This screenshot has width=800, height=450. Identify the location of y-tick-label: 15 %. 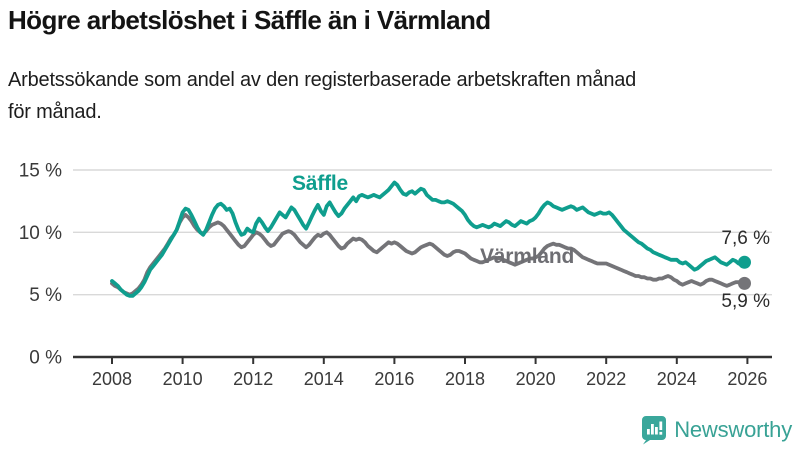
(40, 170).